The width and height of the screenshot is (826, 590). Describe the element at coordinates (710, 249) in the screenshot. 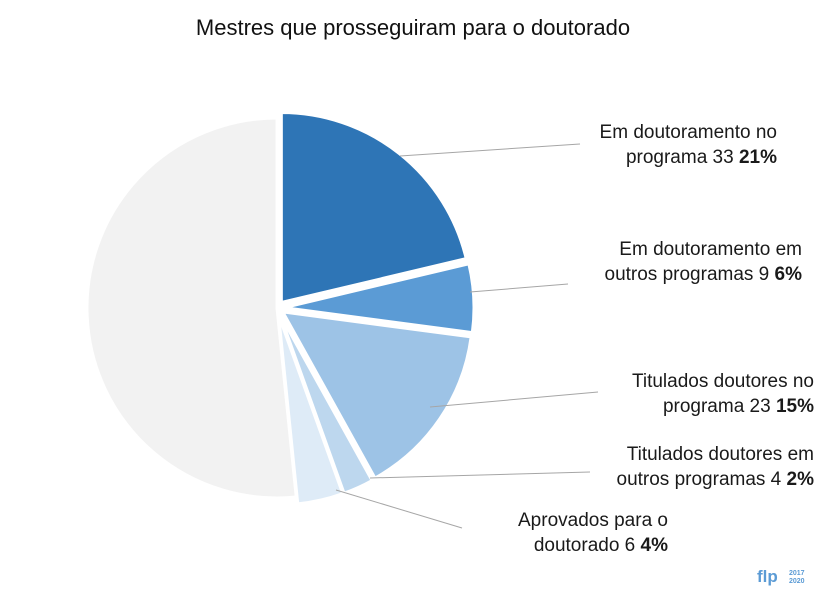

I see `slice-label-line: Em doutoramento em` at that location.